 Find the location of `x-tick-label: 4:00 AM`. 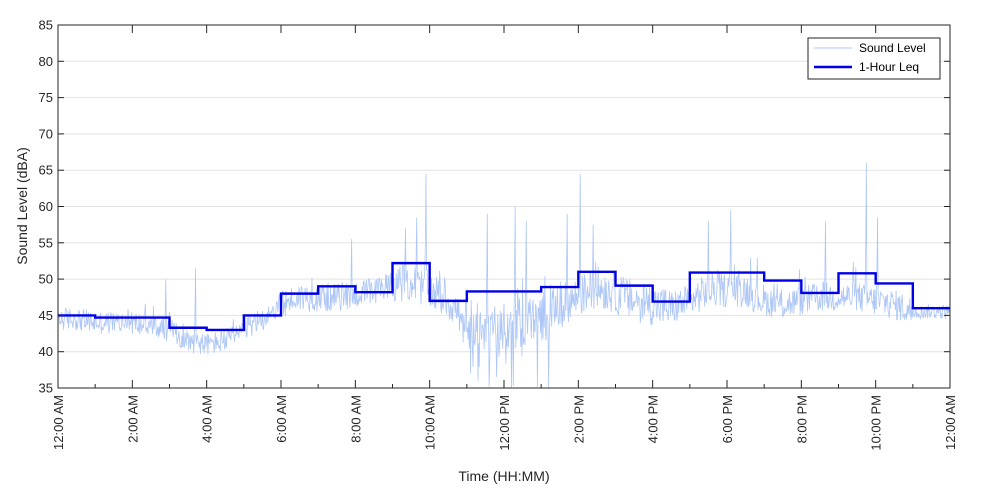

x-tick-label: 4:00 AM is located at coordinates (207, 419).